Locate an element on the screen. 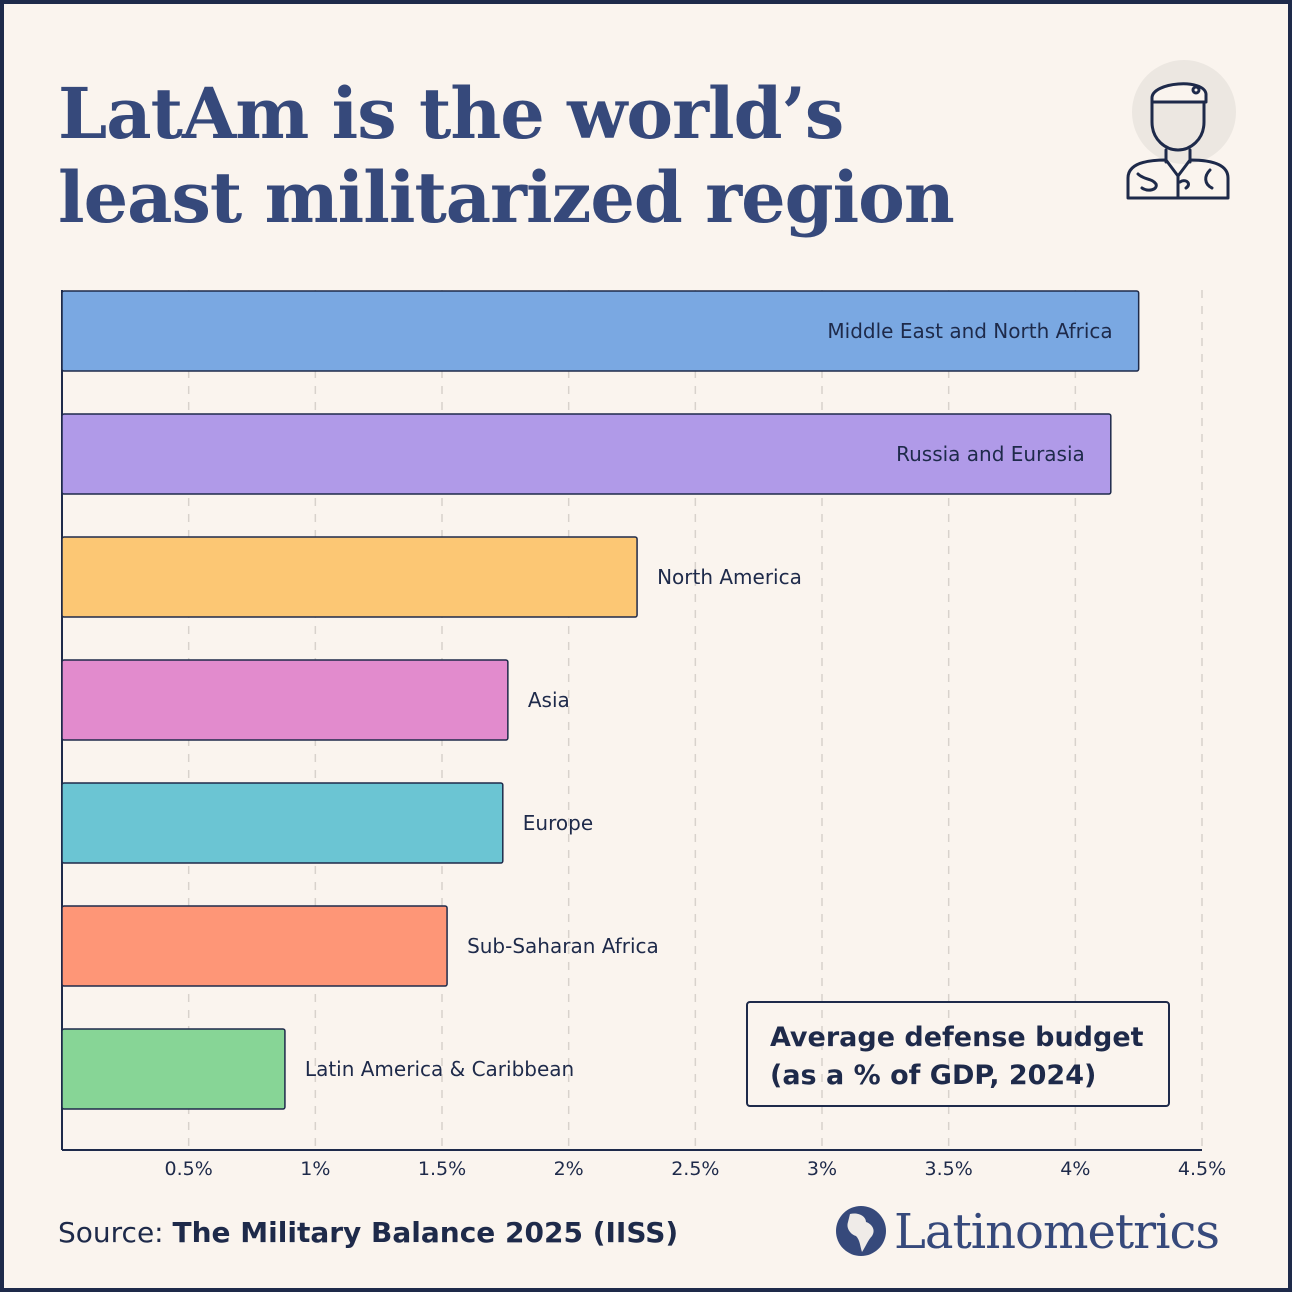 The width and height of the screenshot is (1292, 1292). brand-name: Latinometrics is located at coordinates (1057, 1232).